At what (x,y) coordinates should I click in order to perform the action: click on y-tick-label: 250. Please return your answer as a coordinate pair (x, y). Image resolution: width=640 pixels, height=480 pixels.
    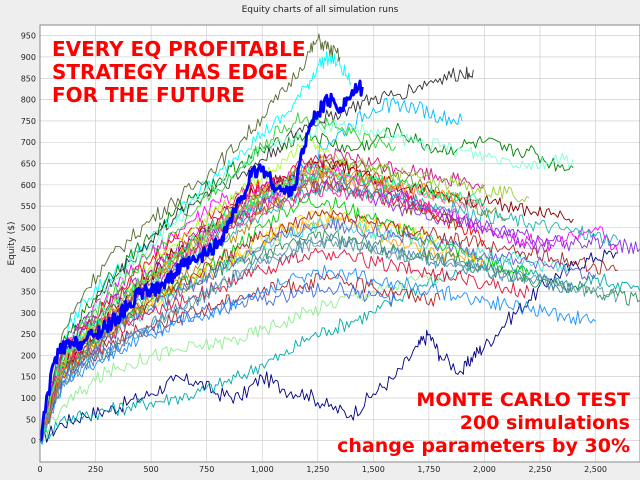
    Looking at the image, I should click on (28, 334).